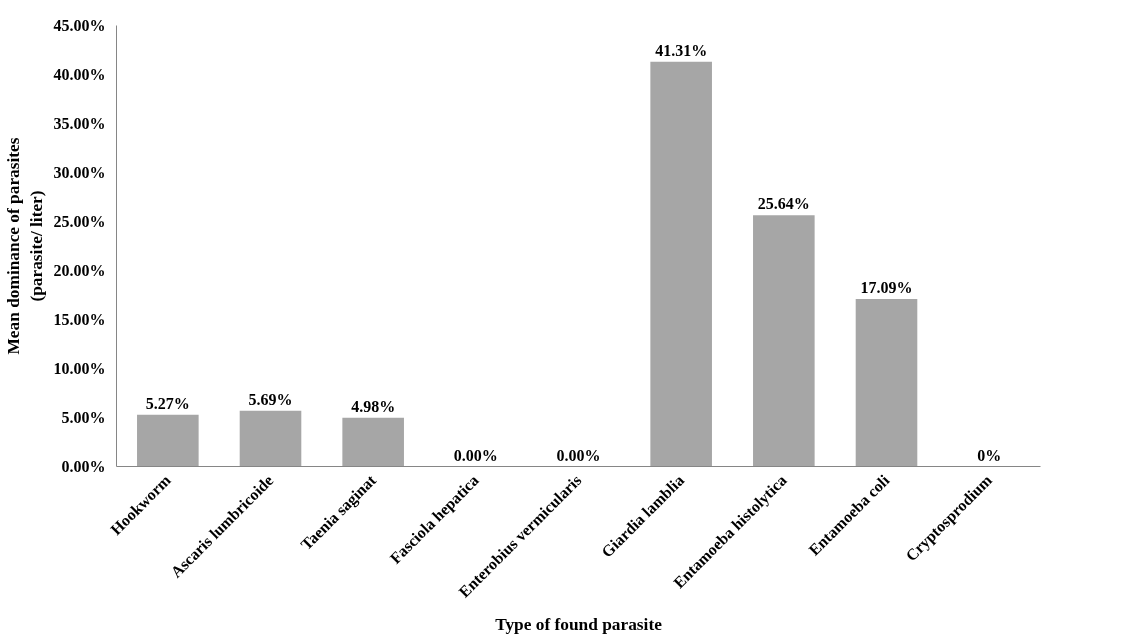 Image resolution: width=1124 pixels, height=644 pixels. I want to click on y-tick-label: 20.00%, so click(79, 270).